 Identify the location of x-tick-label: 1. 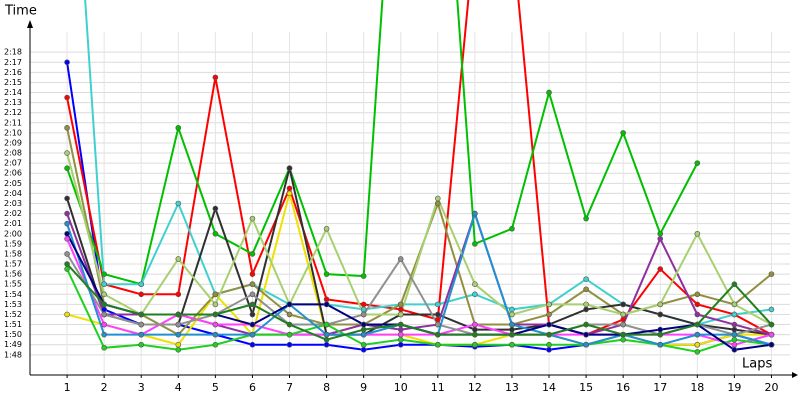
(67, 387).